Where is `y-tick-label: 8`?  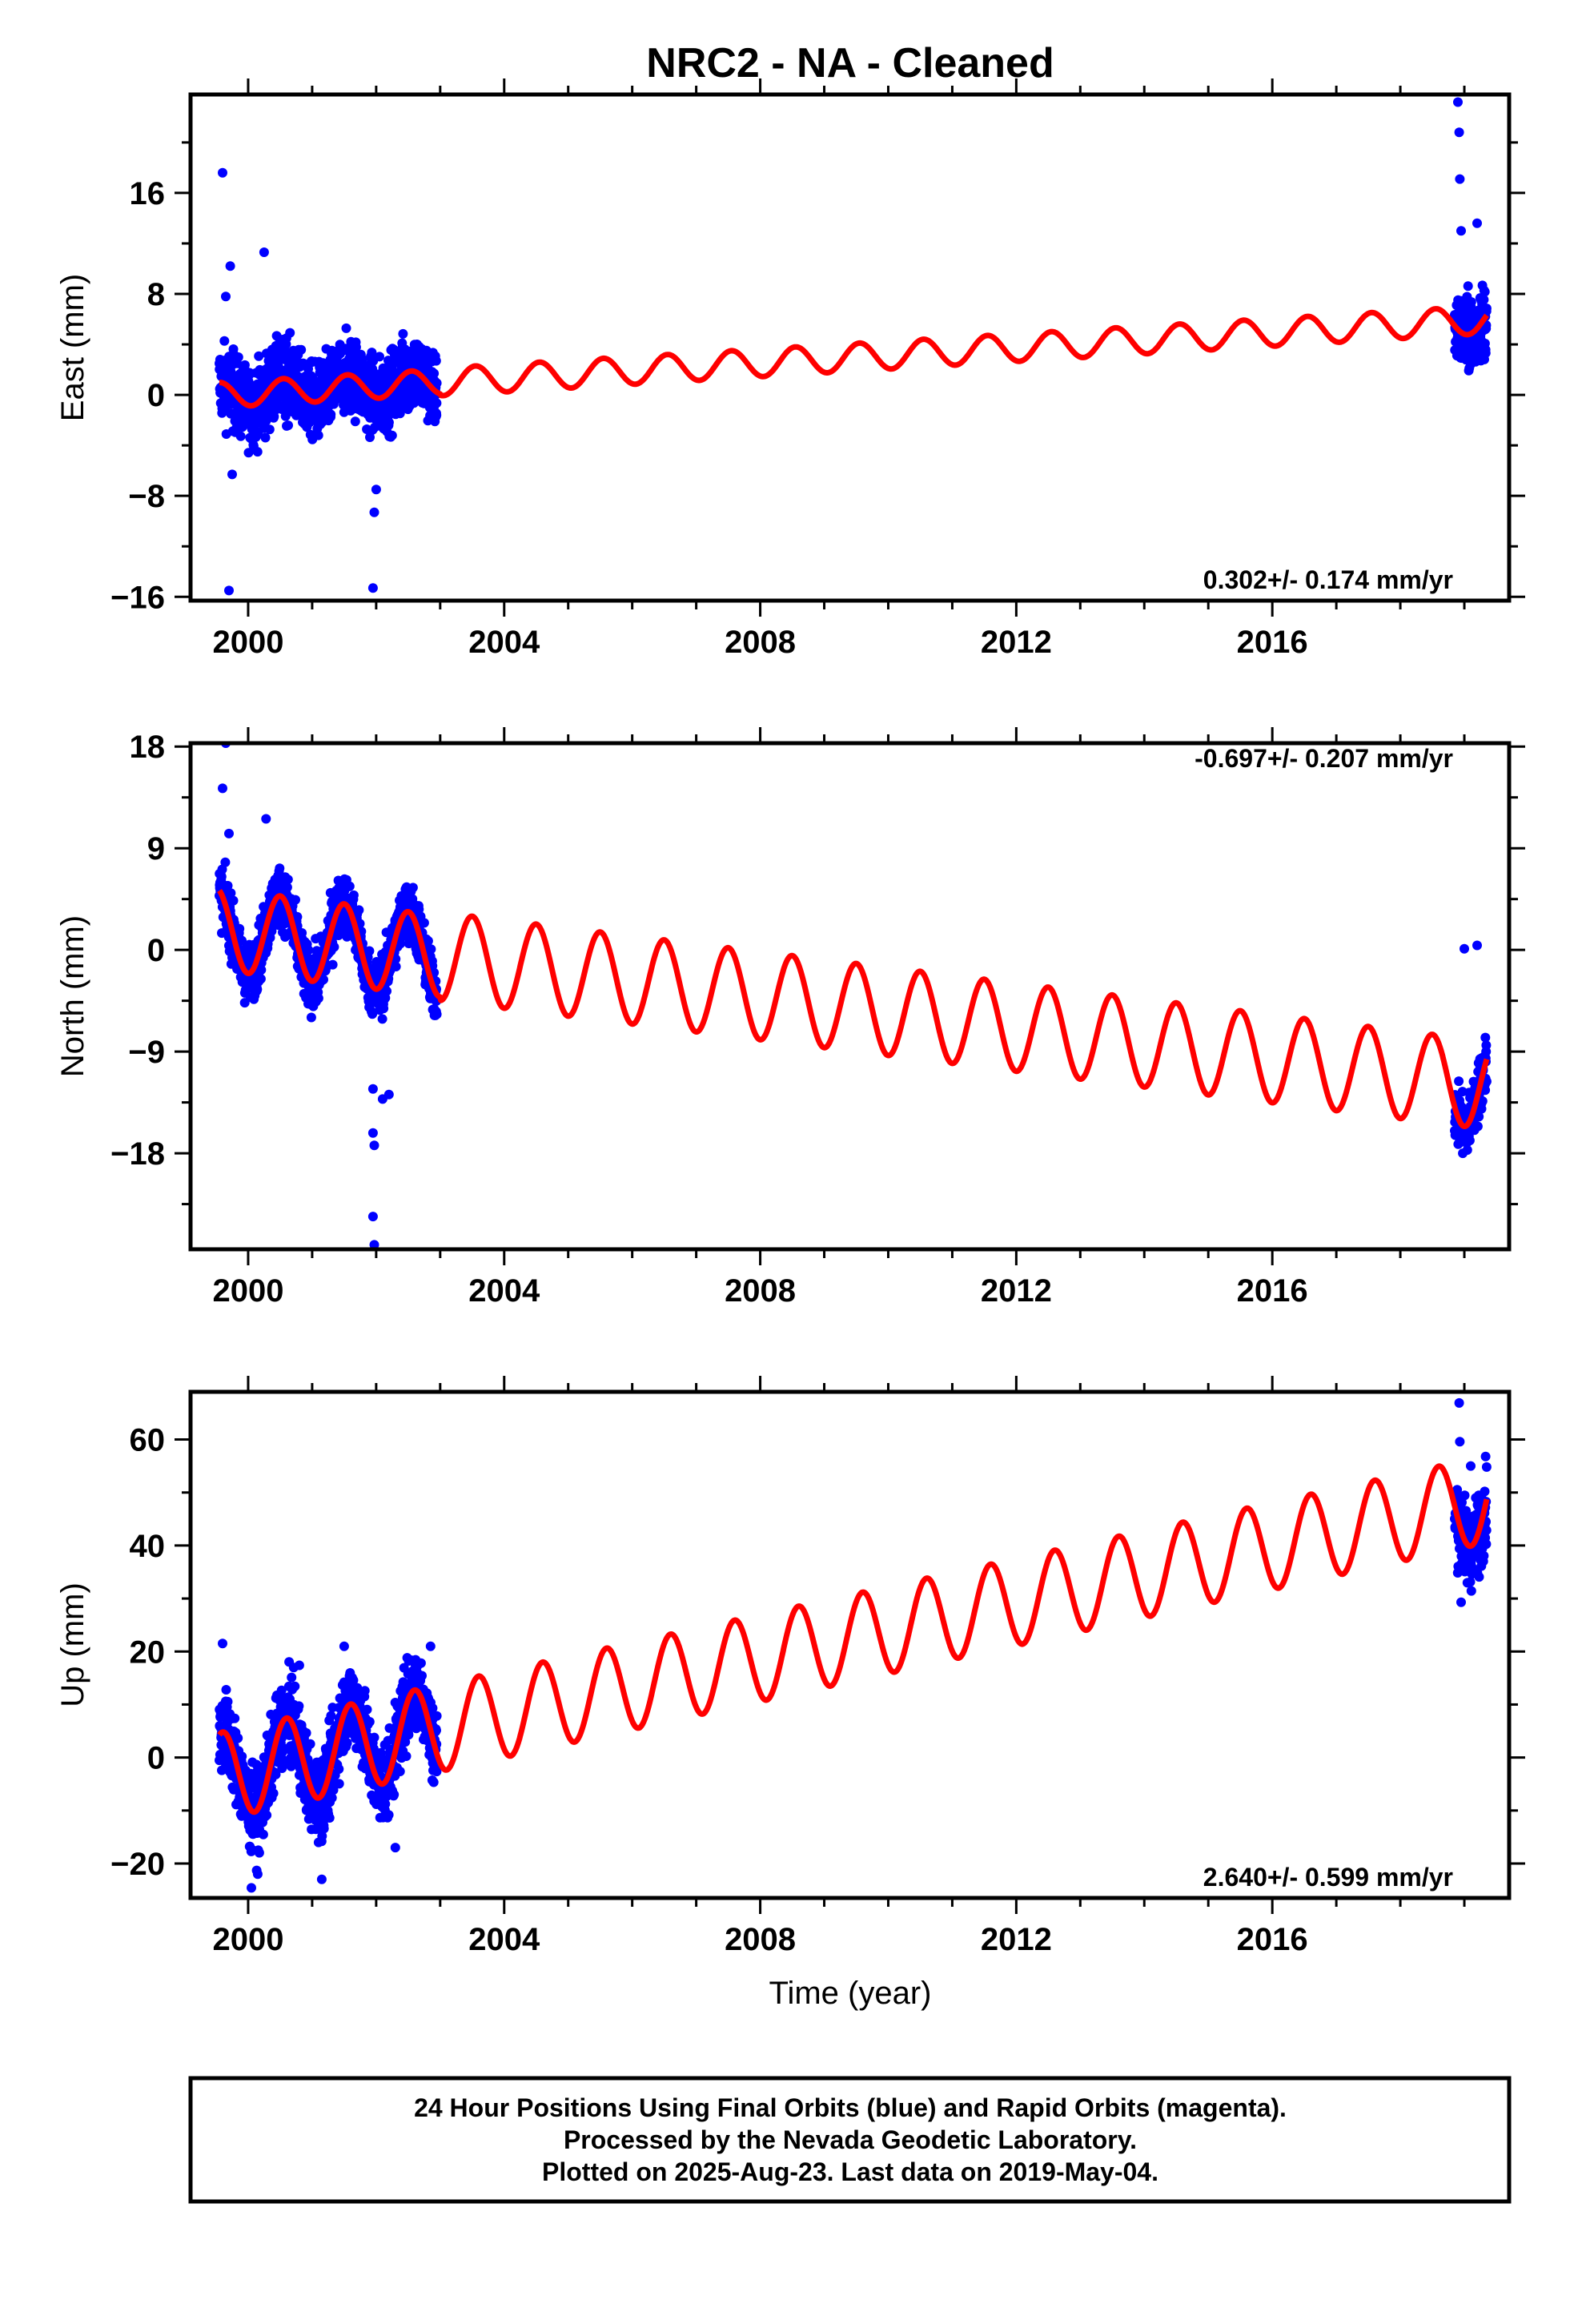
y-tick-label: 8 is located at coordinates (156, 294).